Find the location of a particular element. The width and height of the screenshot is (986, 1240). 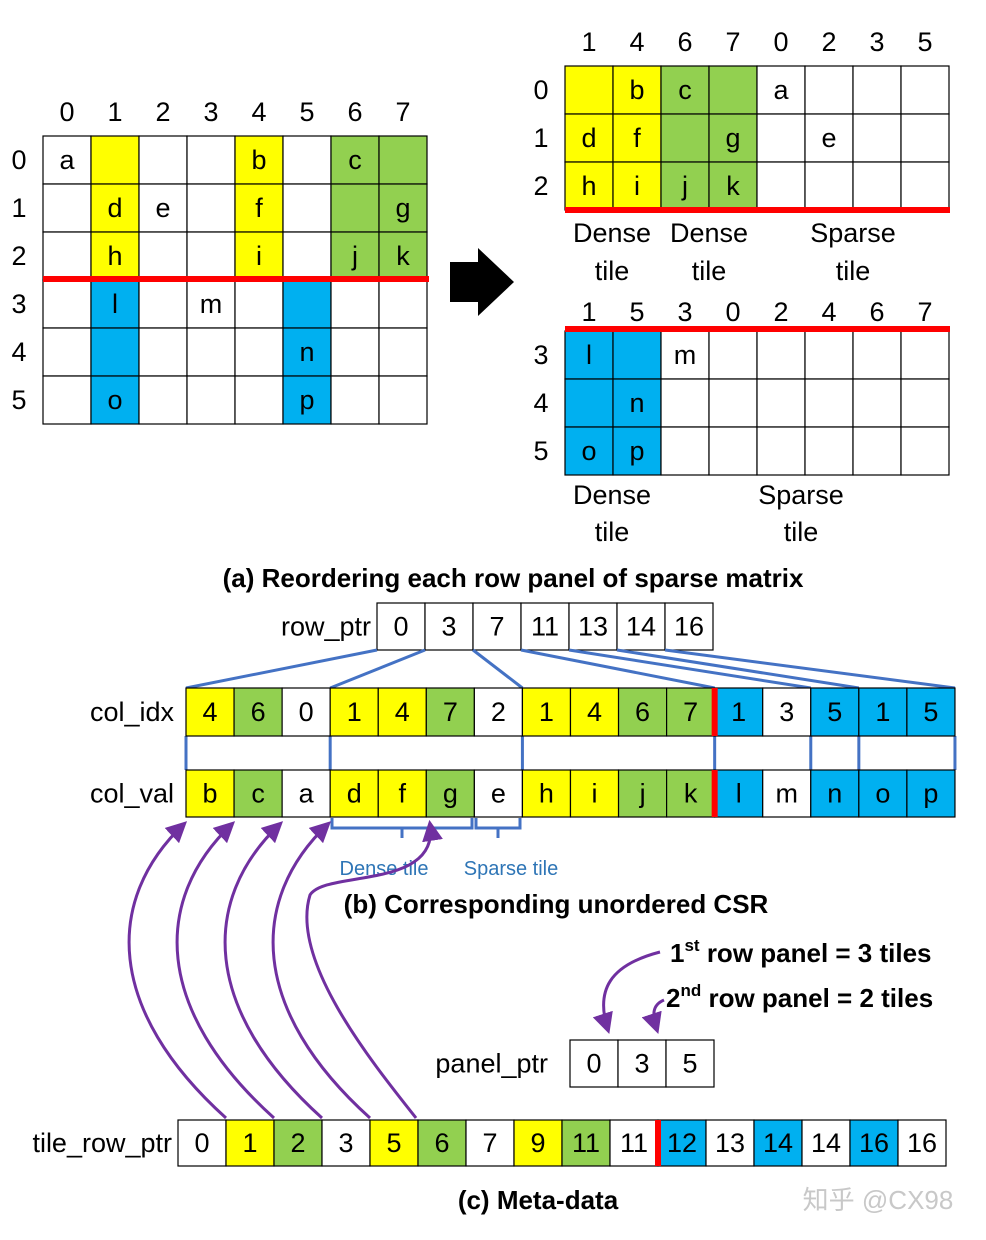

cell-value: b is located at coordinates (258, 160).